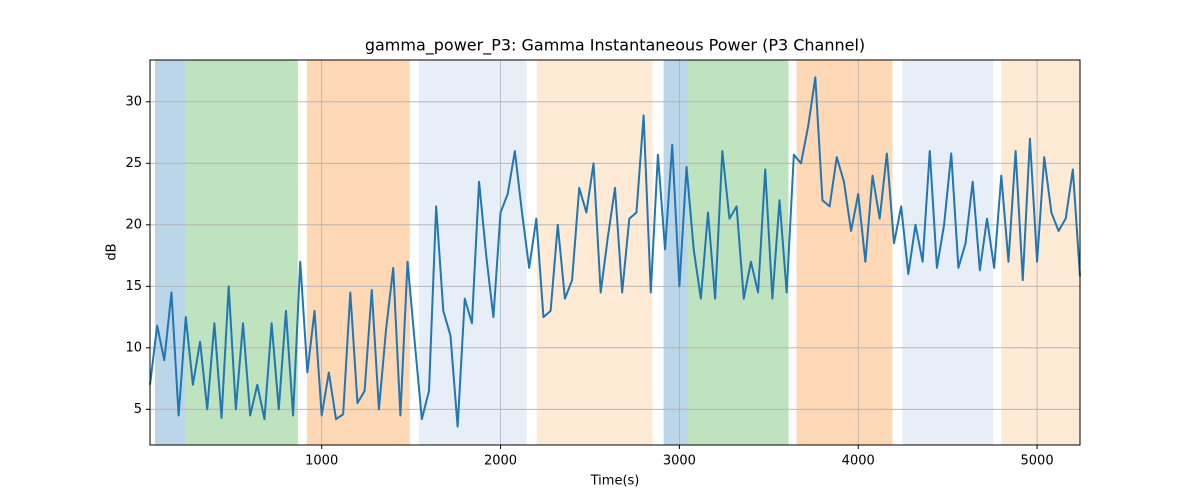 The width and height of the screenshot is (1200, 500). Describe the element at coordinates (138, 409) in the screenshot. I see `y-tick-label: 5` at that location.